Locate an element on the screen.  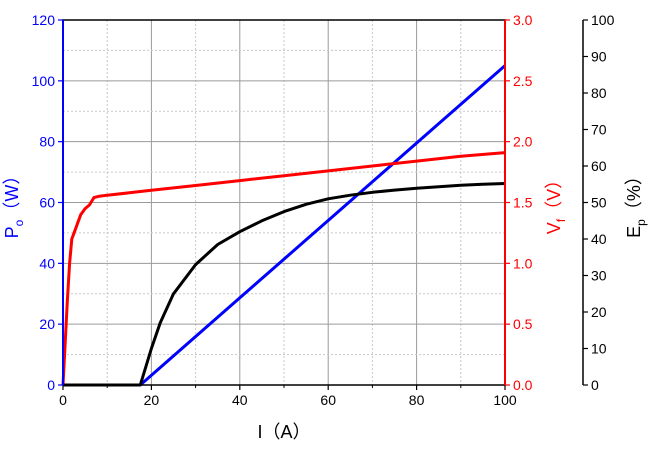
x-axis-title-unit: （A） is located at coordinates (287, 432).